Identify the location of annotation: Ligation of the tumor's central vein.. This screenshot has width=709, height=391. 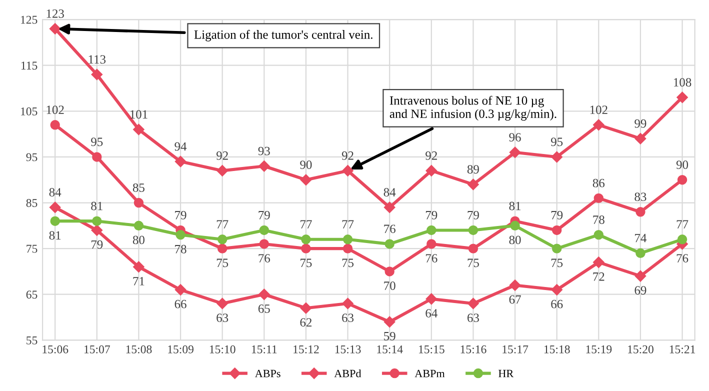
(283, 36).